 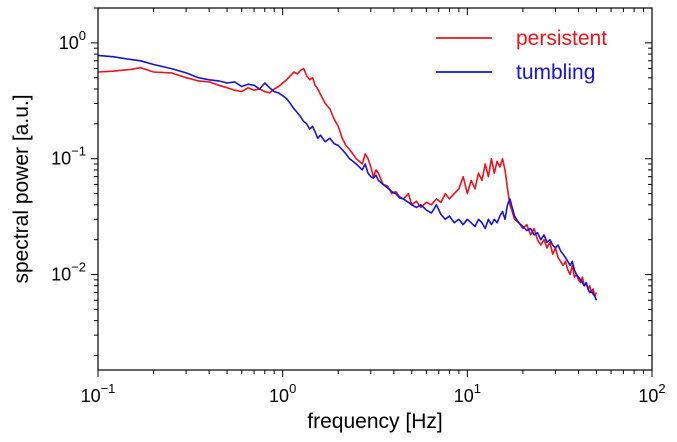 What do you see at coordinates (21, 188) in the screenshot?
I see `y-axis-label: spectral power [a.u.]` at bounding box center [21, 188].